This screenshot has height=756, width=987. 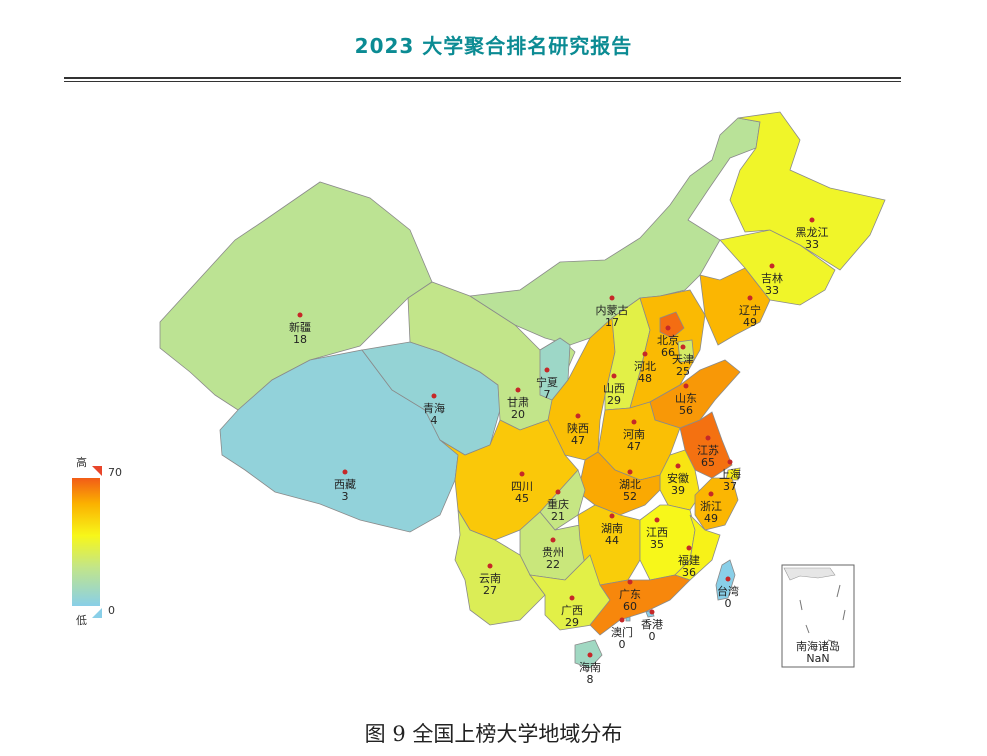 I want to click on label-hunan-name: 湖南, so click(x=612, y=528).